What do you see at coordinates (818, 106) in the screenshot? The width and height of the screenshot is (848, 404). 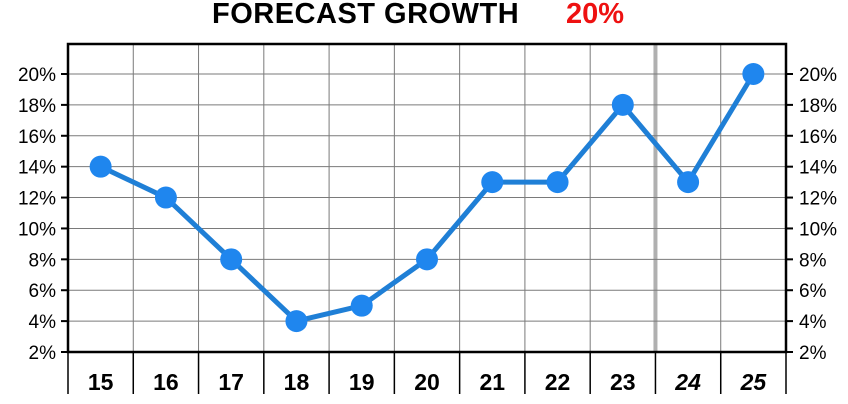 I see `y-tick-label-right: 18%` at bounding box center [818, 106].